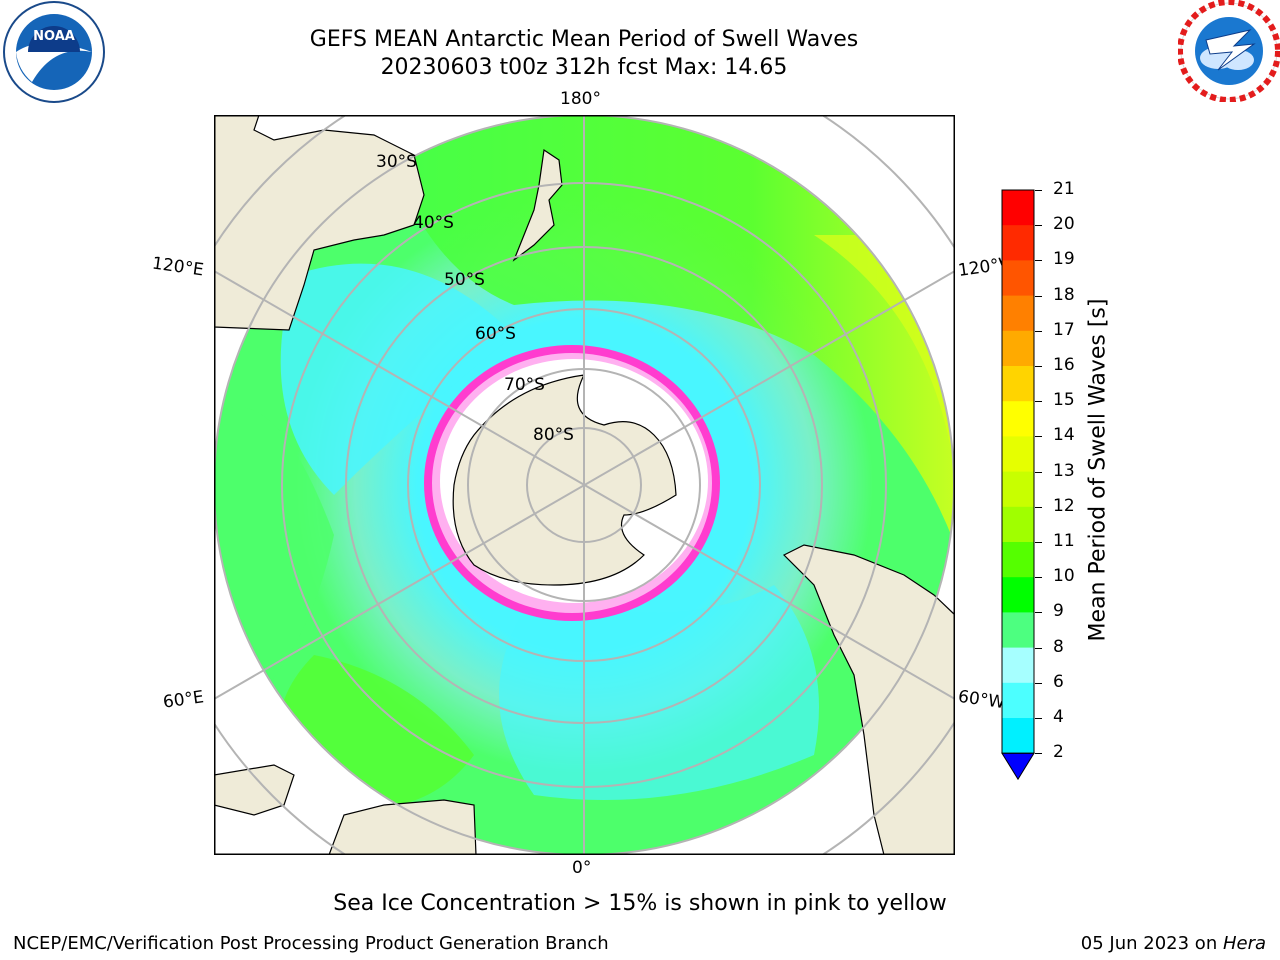 The width and height of the screenshot is (1280, 960). I want to click on lon-label-60e: 60°E, so click(183, 700).